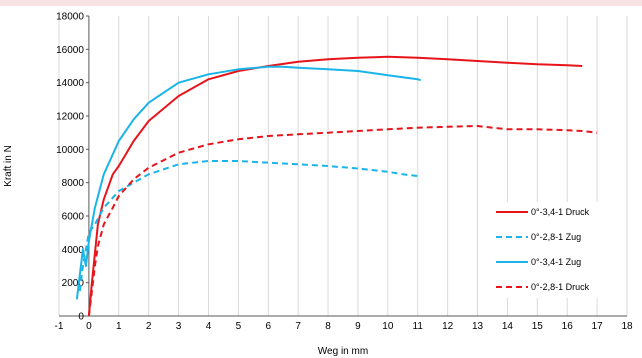  Describe the element at coordinates (556, 262) in the screenshot. I see `legend-label: 0°-3,4-1 Zug` at that location.